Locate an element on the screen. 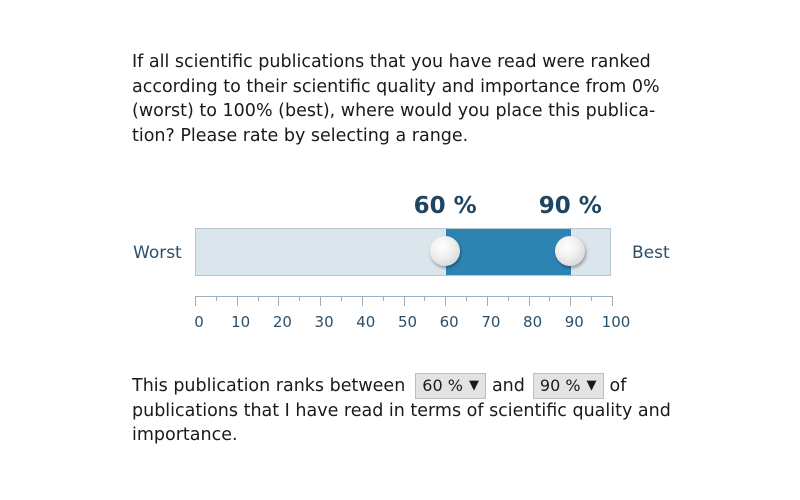 This screenshot has height=500, width=800. high-value-label: 90 % is located at coordinates (570, 206).